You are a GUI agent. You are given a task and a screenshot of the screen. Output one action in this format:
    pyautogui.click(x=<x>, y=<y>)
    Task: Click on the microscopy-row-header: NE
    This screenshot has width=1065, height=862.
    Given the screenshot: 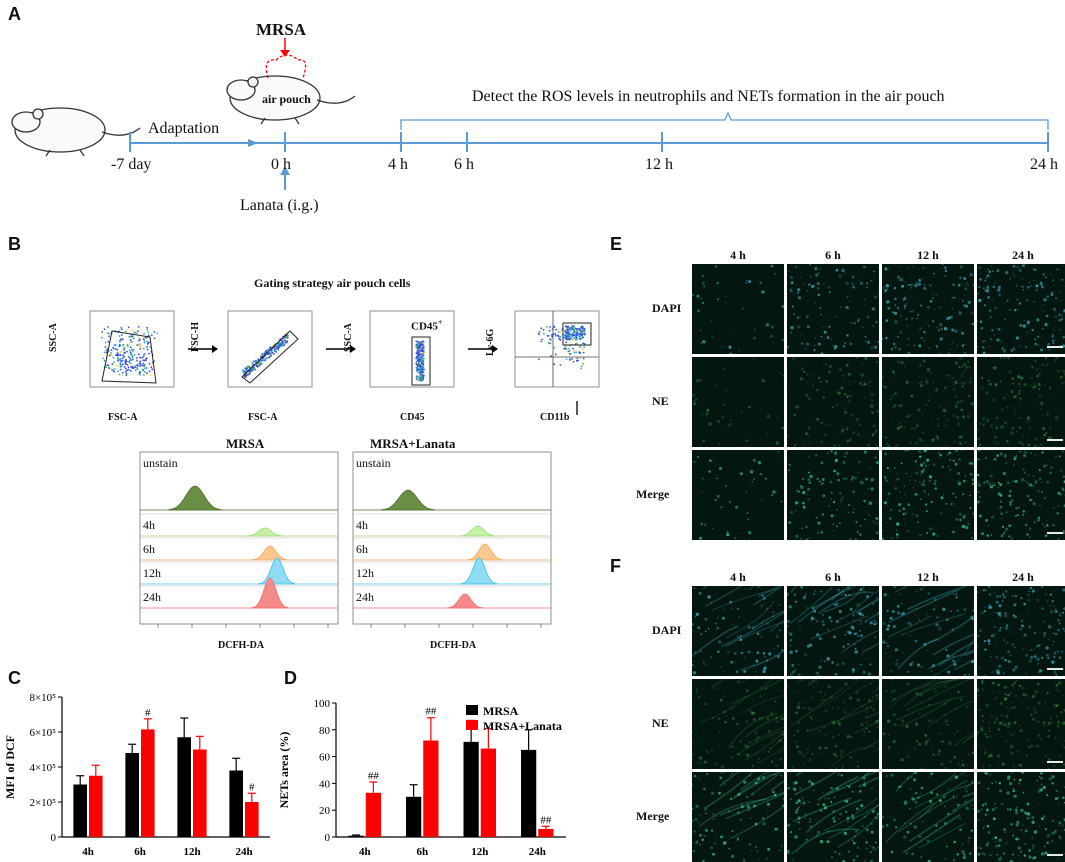 What is the action you would take?
    pyautogui.click(x=660, y=401)
    